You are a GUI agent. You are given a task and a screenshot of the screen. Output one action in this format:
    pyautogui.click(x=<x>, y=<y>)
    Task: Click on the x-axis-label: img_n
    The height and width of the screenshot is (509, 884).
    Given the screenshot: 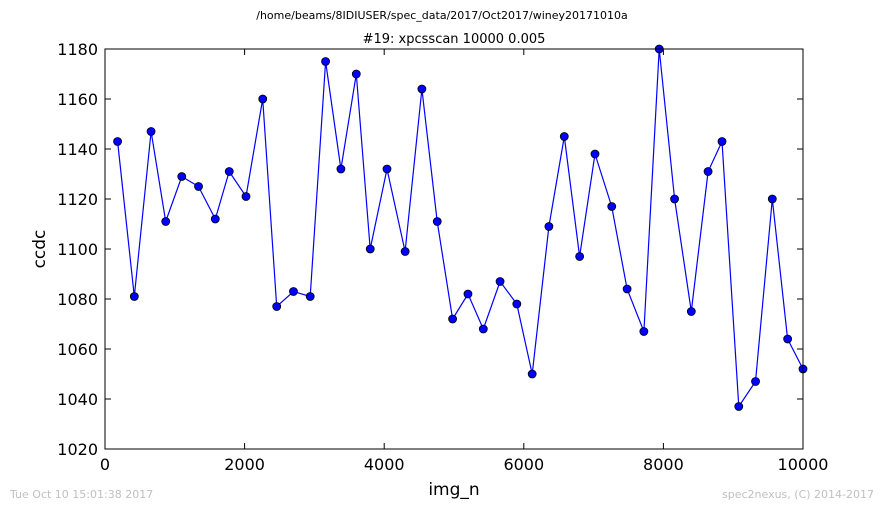 What is the action you would take?
    pyautogui.click(x=453, y=490)
    